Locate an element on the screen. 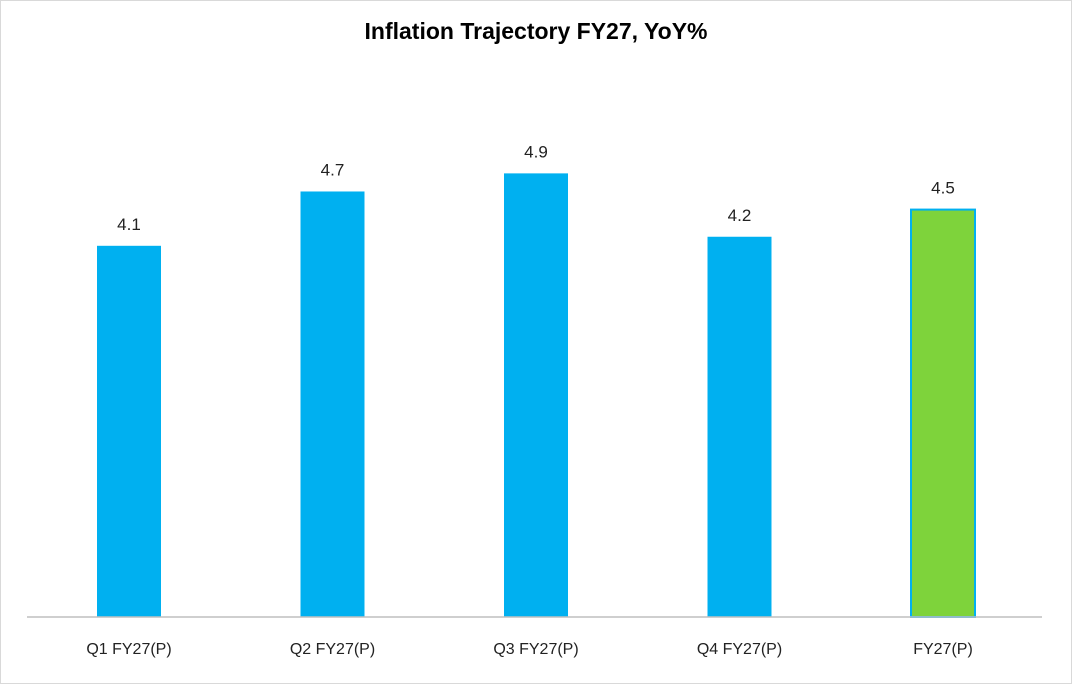 This screenshot has width=1072, height=684. tick-label-2: Q3 FY27(P) is located at coordinates (535, 649).